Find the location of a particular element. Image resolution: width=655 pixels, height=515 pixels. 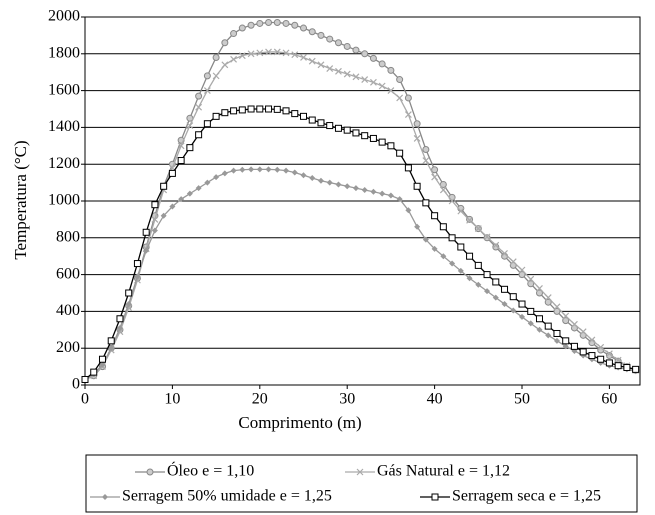

y-tick-label: 2000 is located at coordinates (64, 16).